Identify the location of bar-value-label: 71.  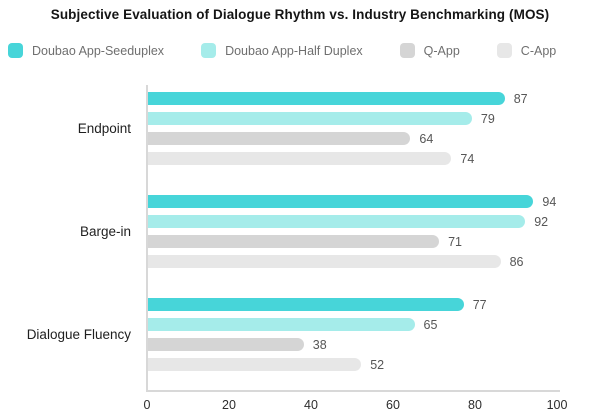
(455, 241).